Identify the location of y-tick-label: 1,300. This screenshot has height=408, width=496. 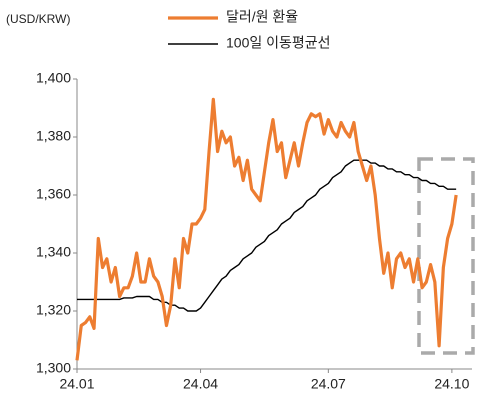
(53, 368).